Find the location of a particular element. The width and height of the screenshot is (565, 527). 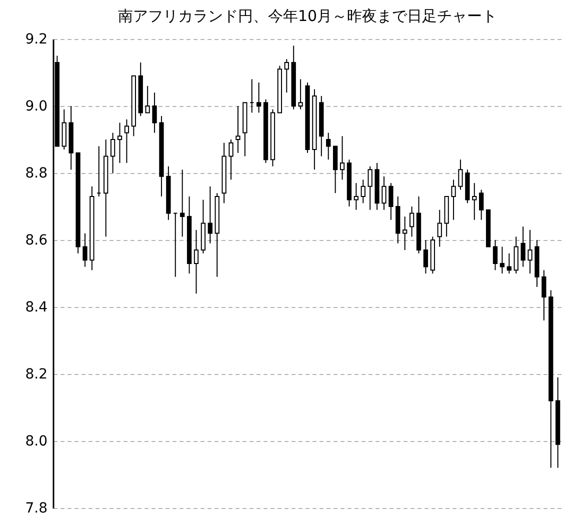

y-tick-label: 8.8 is located at coordinates (36, 174).